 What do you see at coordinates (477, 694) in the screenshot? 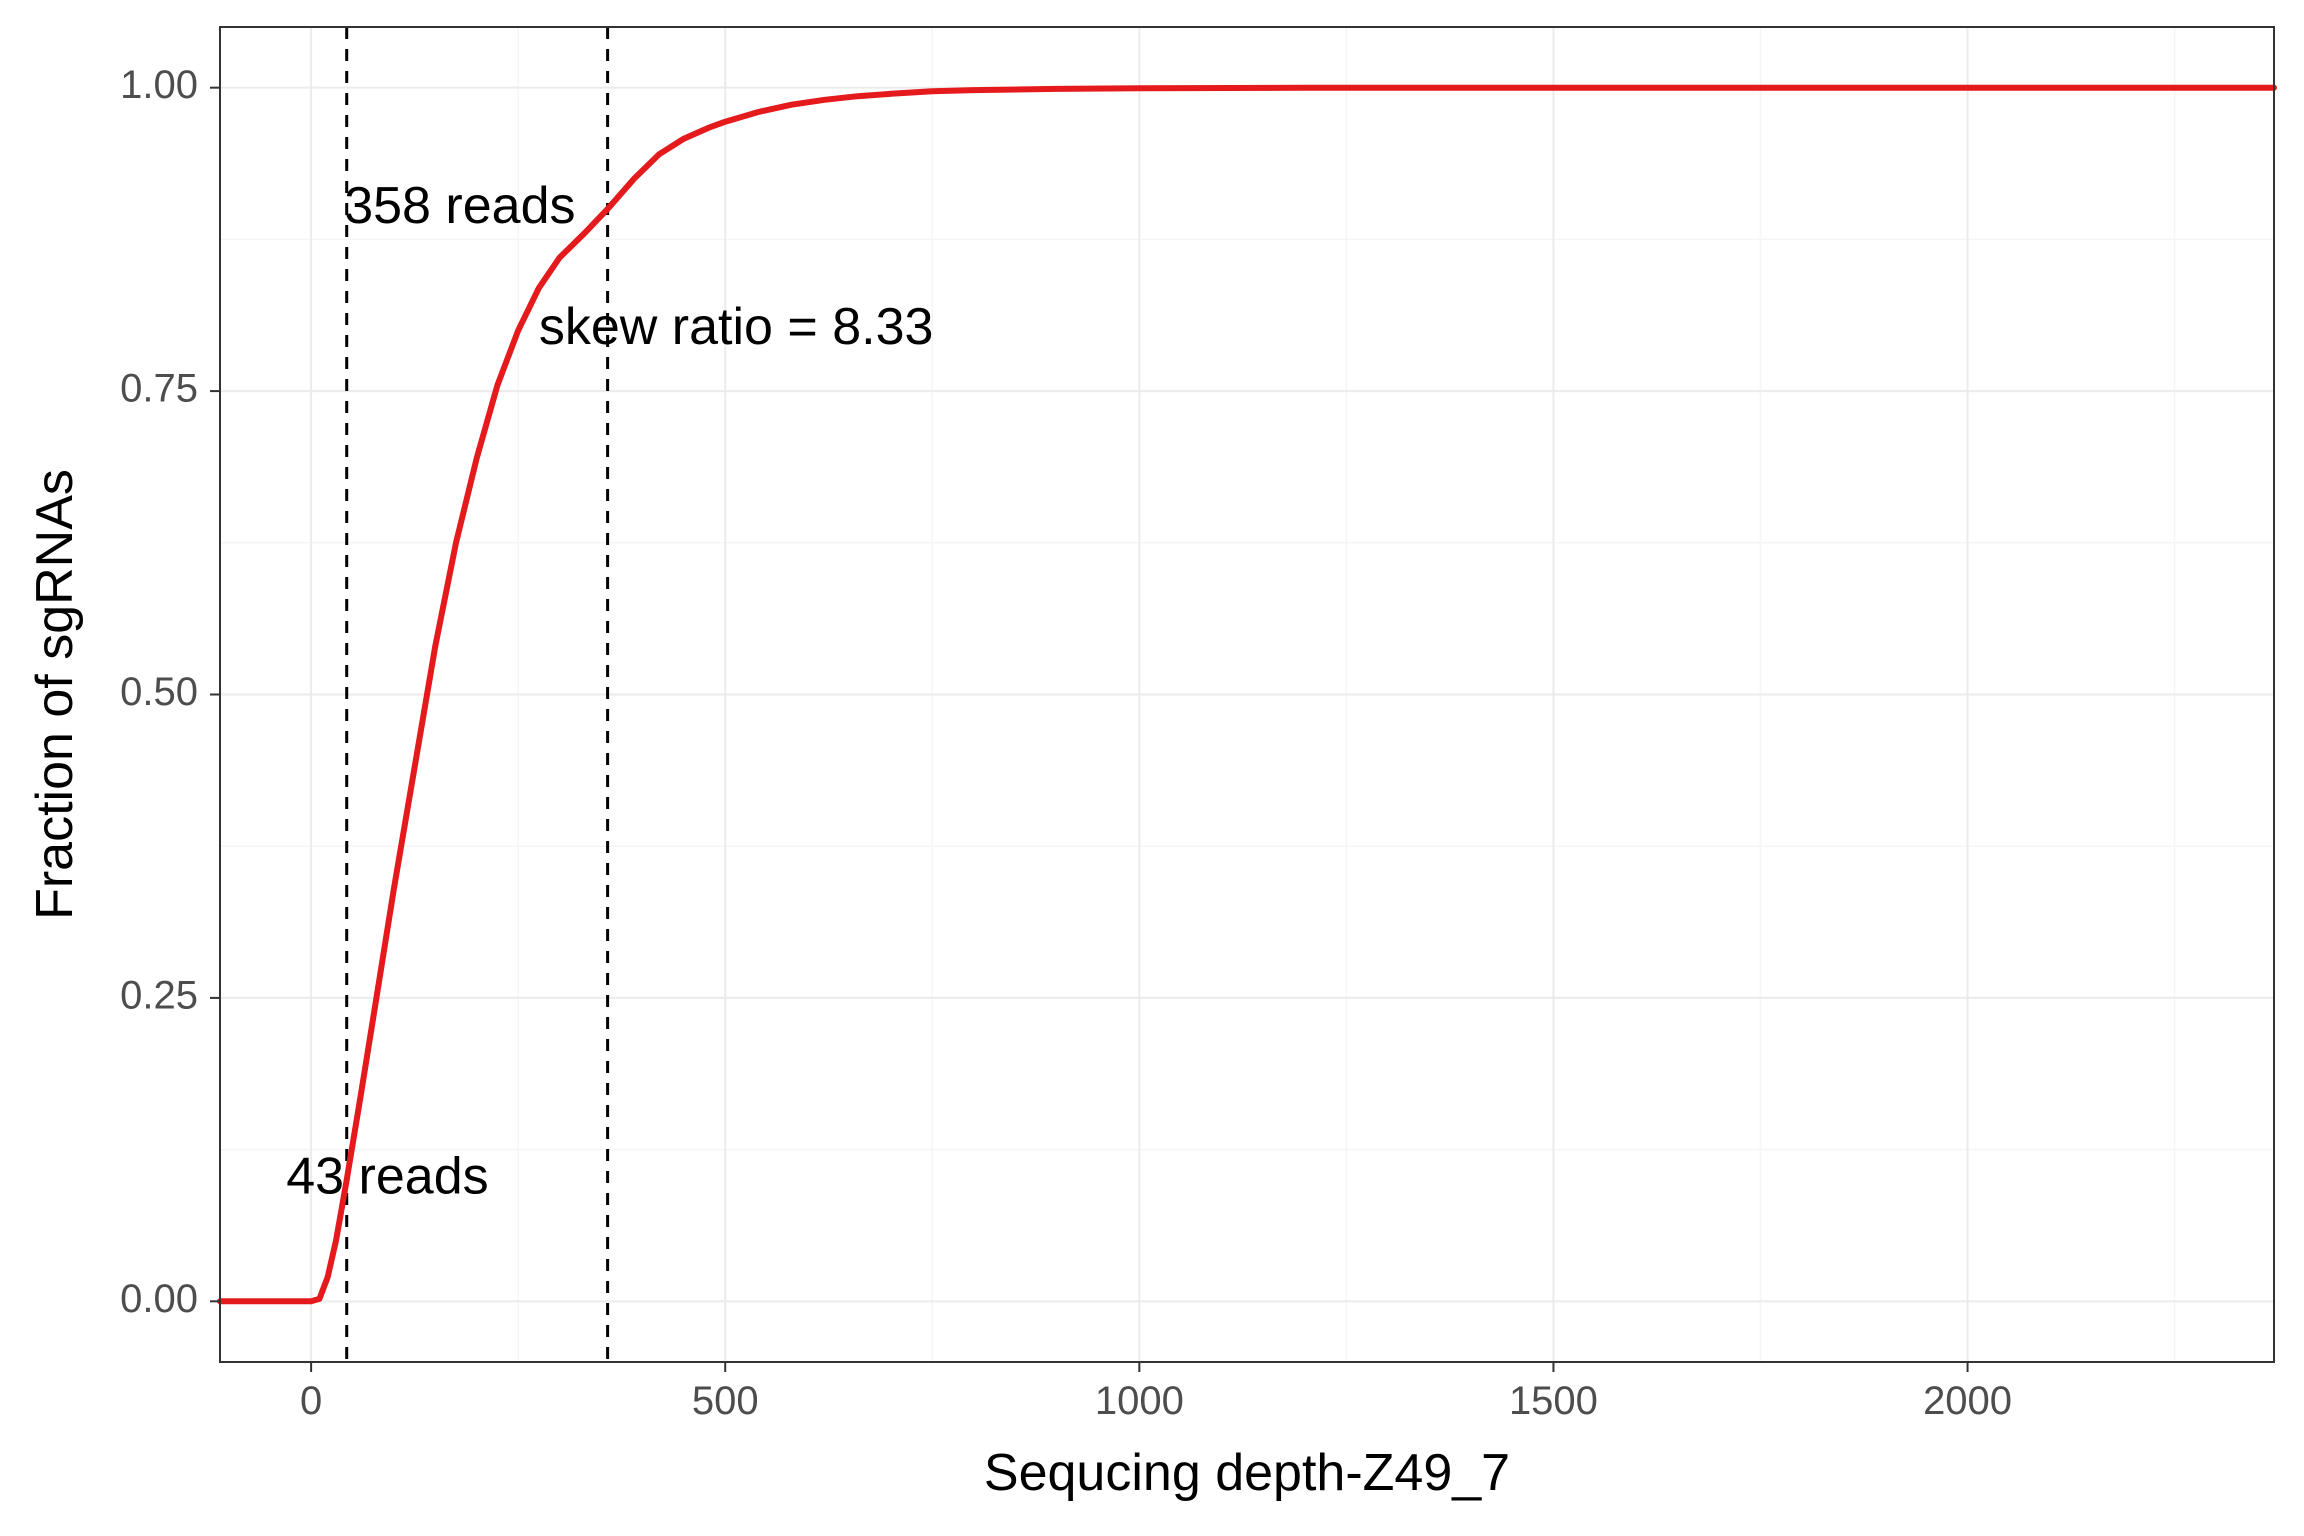
I see `reference-lines` at bounding box center [477, 694].